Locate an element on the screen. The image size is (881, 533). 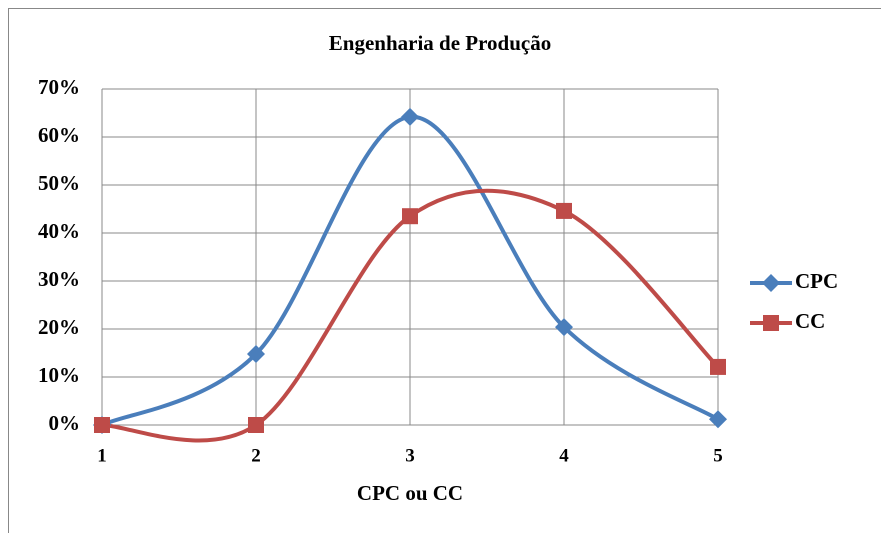
legend-label: CC is located at coordinates (810, 321).